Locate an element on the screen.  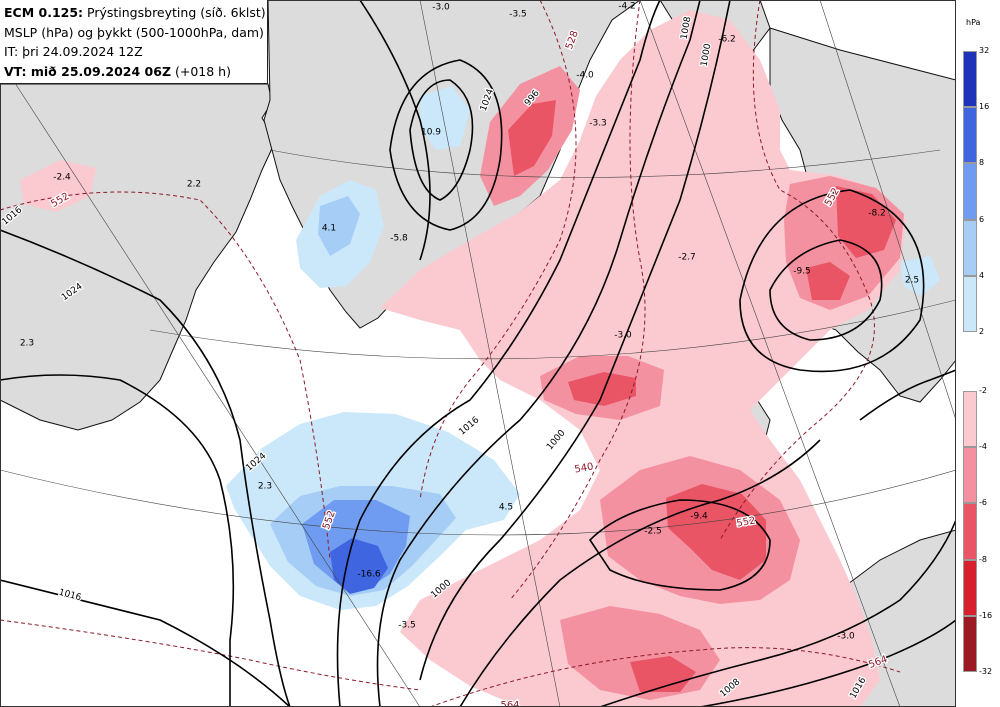
rise-area-small-north is located at coordinates (445, 118).